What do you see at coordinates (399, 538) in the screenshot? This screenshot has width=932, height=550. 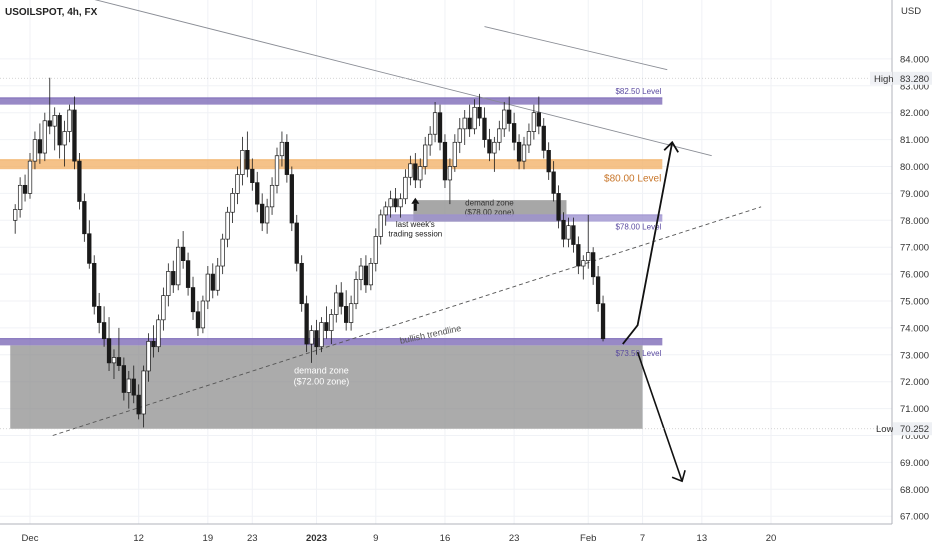 I see `time-axis-ticks: Dec 12 19 23 2023 9 16 23 Feb 7 13 20` at bounding box center [399, 538].